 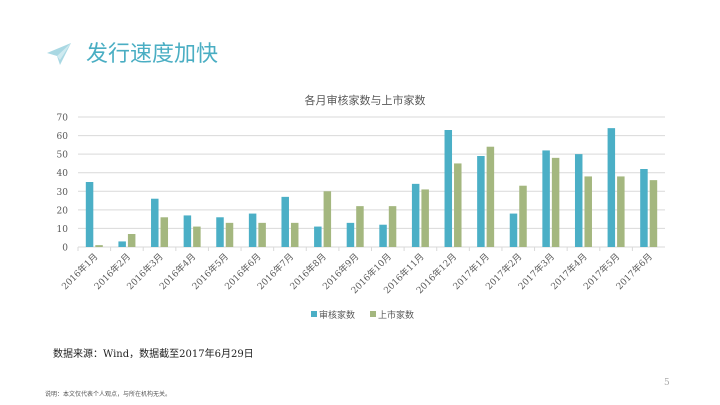 I want to click on legend: 审核家数 上市家数, so click(x=362, y=315).